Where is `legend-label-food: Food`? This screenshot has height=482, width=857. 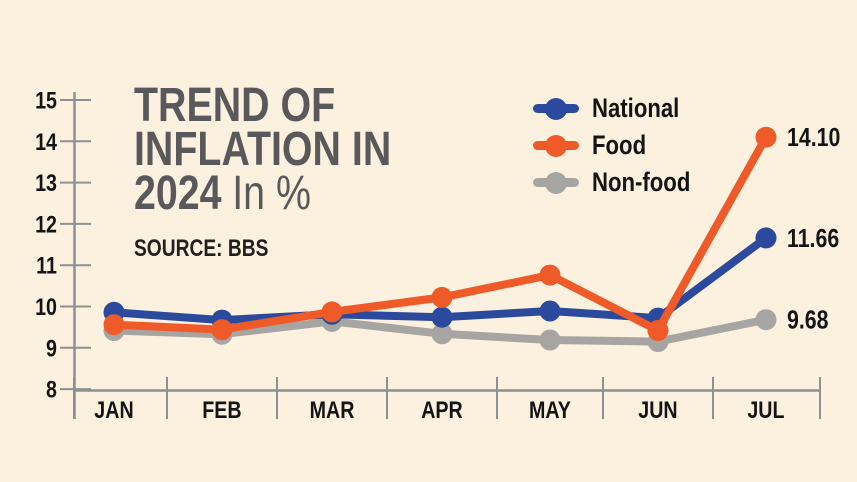 legend-label-food: Food is located at coordinates (619, 145).